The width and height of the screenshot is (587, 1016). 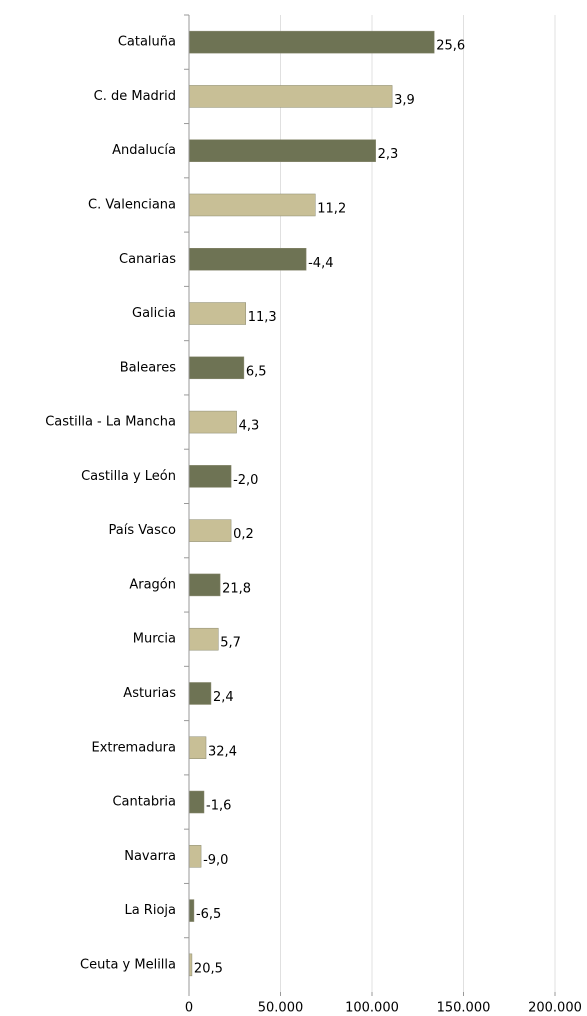 What do you see at coordinates (464, 1008) in the screenshot?
I see `x-tick-label: 150.000` at bounding box center [464, 1008].